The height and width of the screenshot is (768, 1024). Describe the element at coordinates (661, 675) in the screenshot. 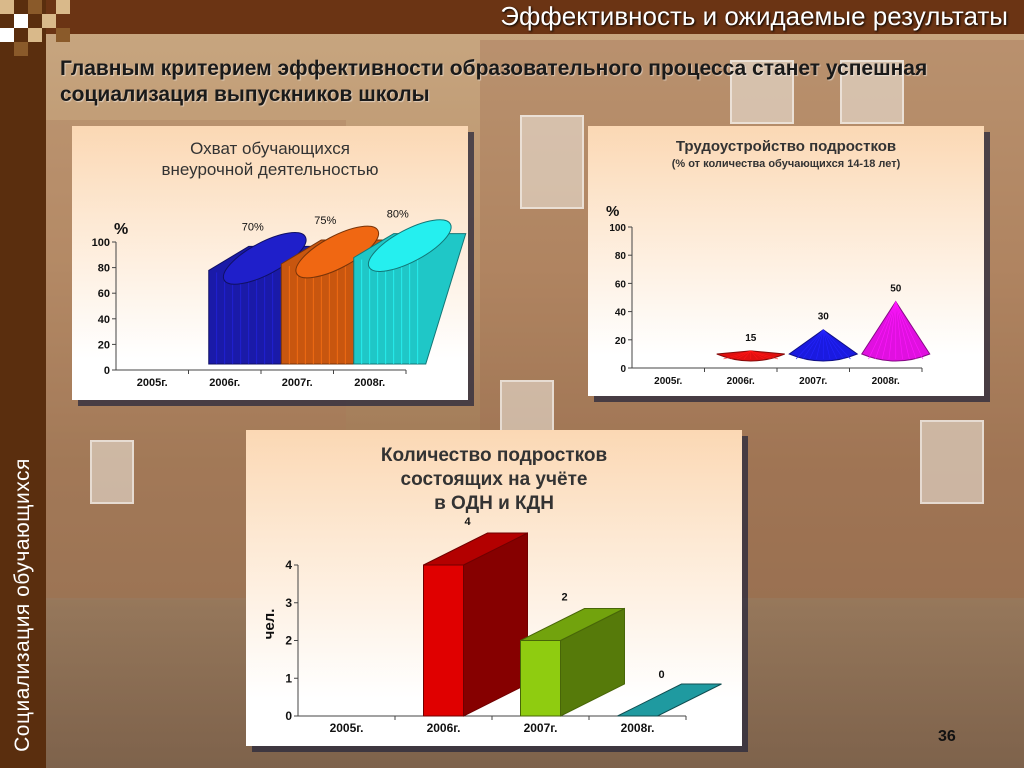

I see `data-label: 0` at that location.